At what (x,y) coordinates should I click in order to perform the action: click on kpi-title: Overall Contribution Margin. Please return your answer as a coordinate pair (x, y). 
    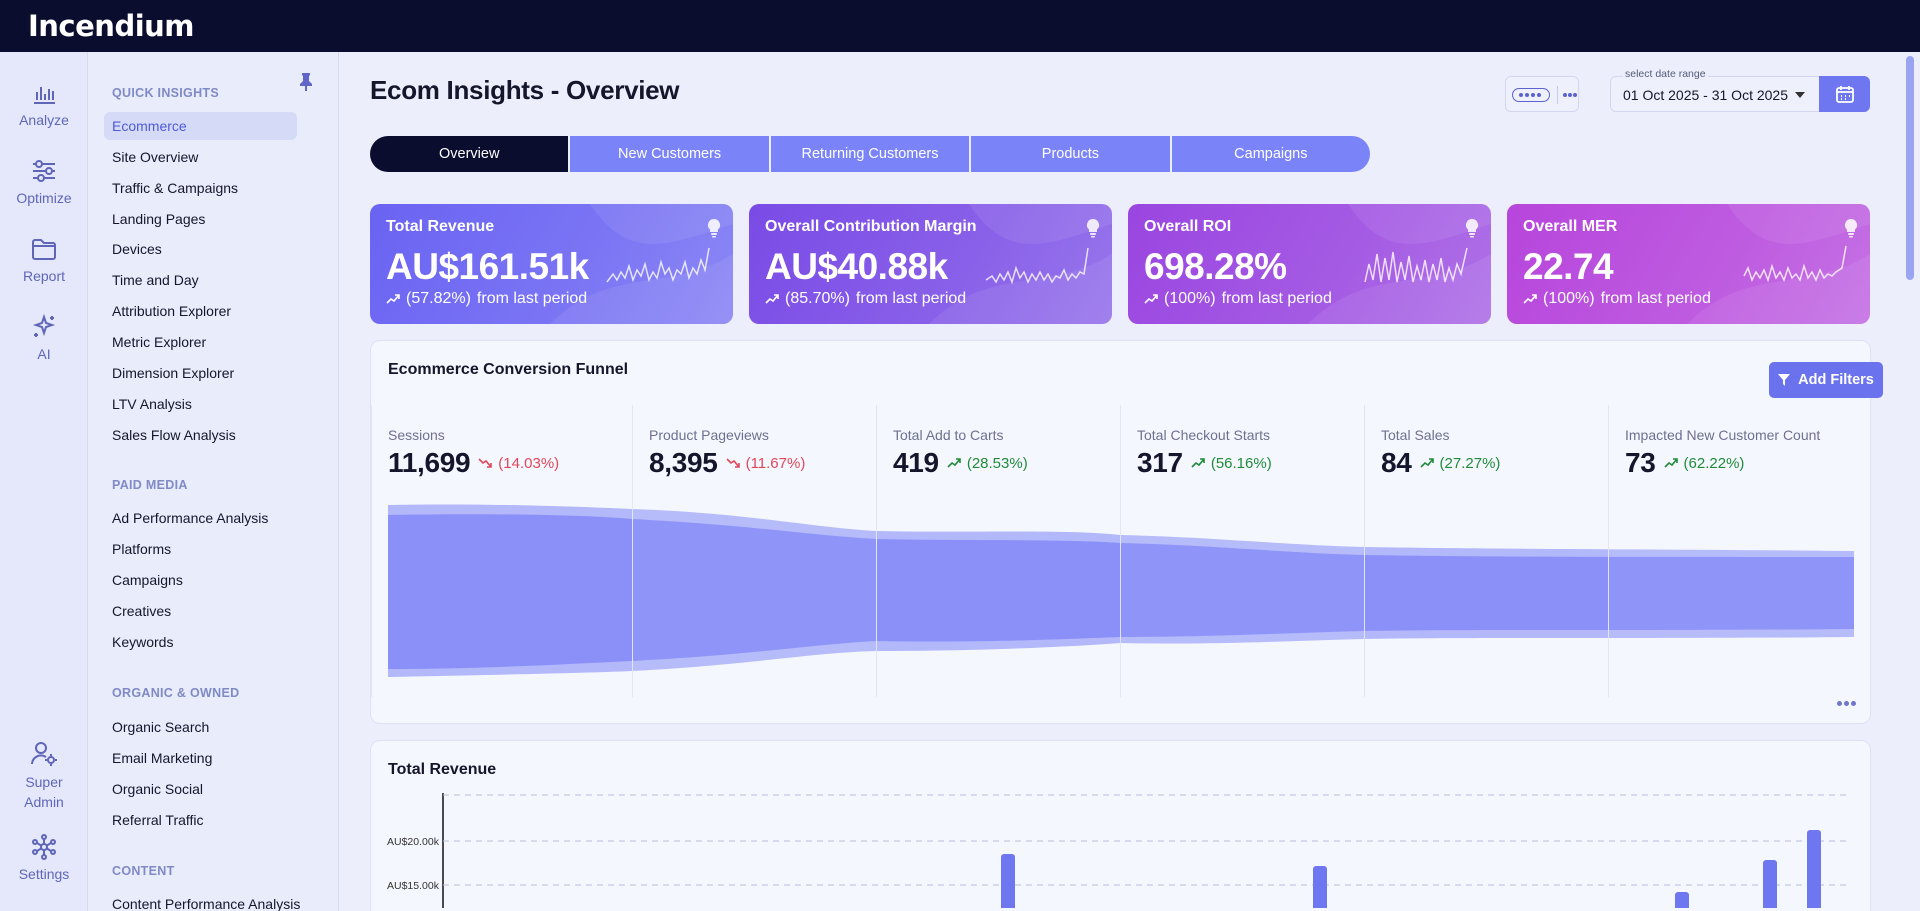
    Looking at the image, I should click on (871, 226).